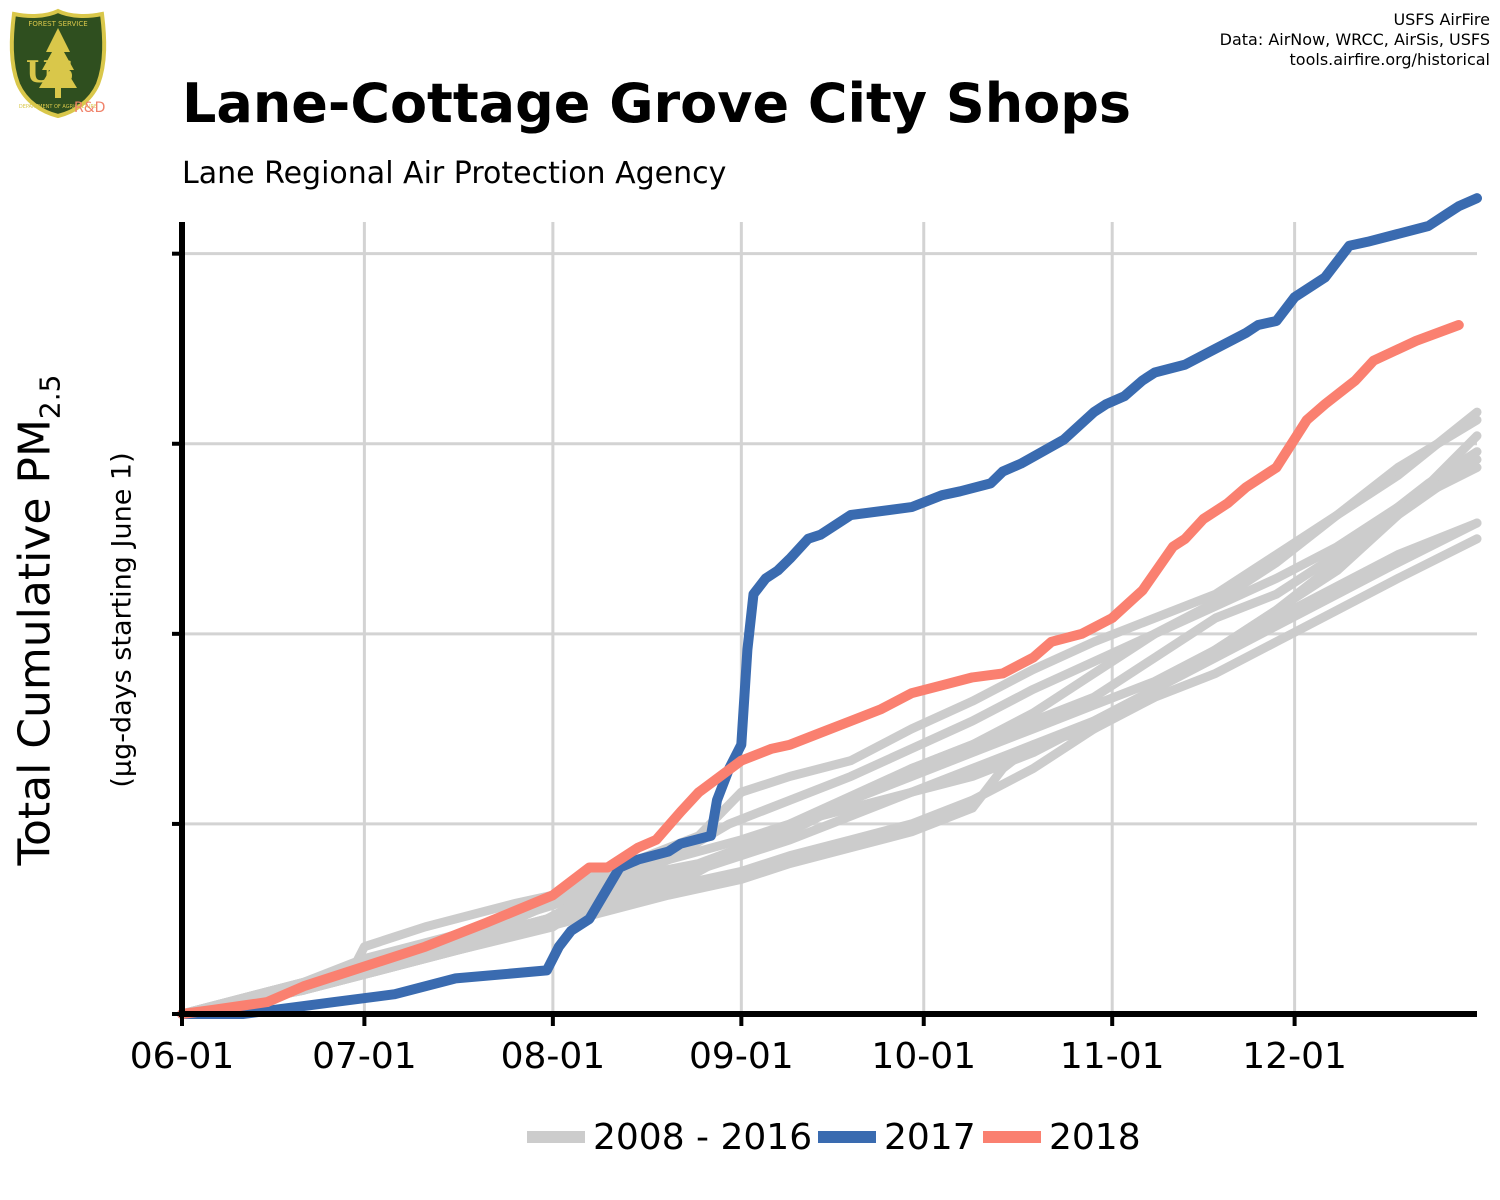  I want to click on logo-rd-label: R&D, so click(90, 108).